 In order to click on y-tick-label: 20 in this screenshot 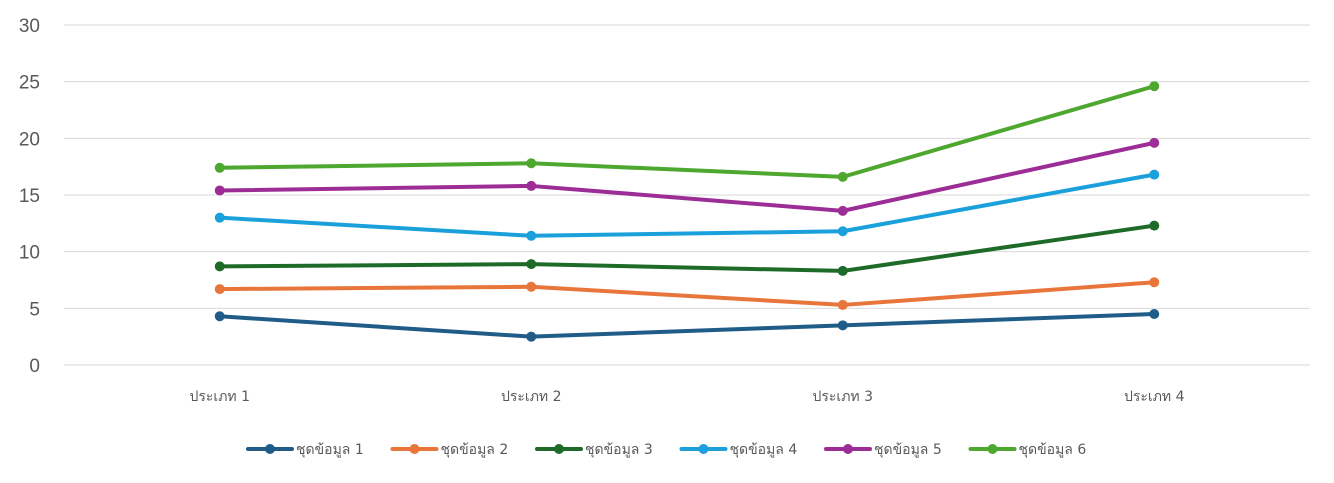, I will do `click(29, 139)`.